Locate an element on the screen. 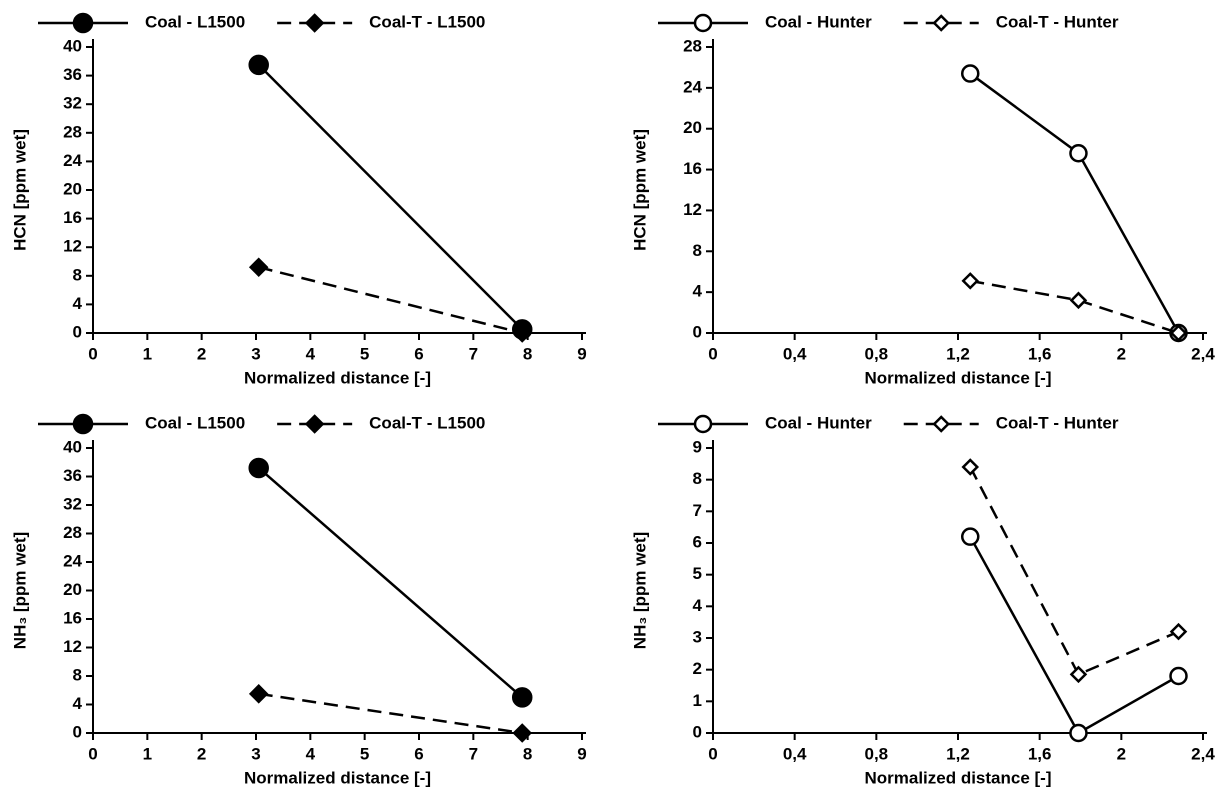 The width and height of the screenshot is (1223, 810). x-tick-label: 5 is located at coordinates (364, 753).